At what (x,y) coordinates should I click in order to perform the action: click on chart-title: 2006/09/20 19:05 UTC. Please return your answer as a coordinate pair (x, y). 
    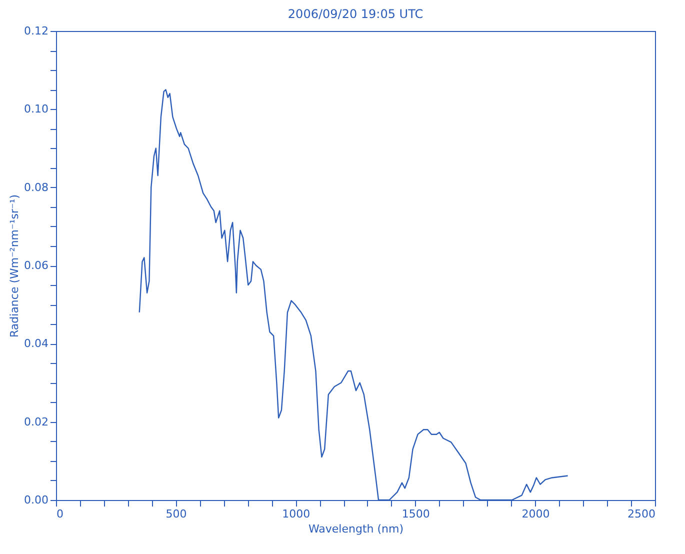
    Looking at the image, I should click on (356, 14).